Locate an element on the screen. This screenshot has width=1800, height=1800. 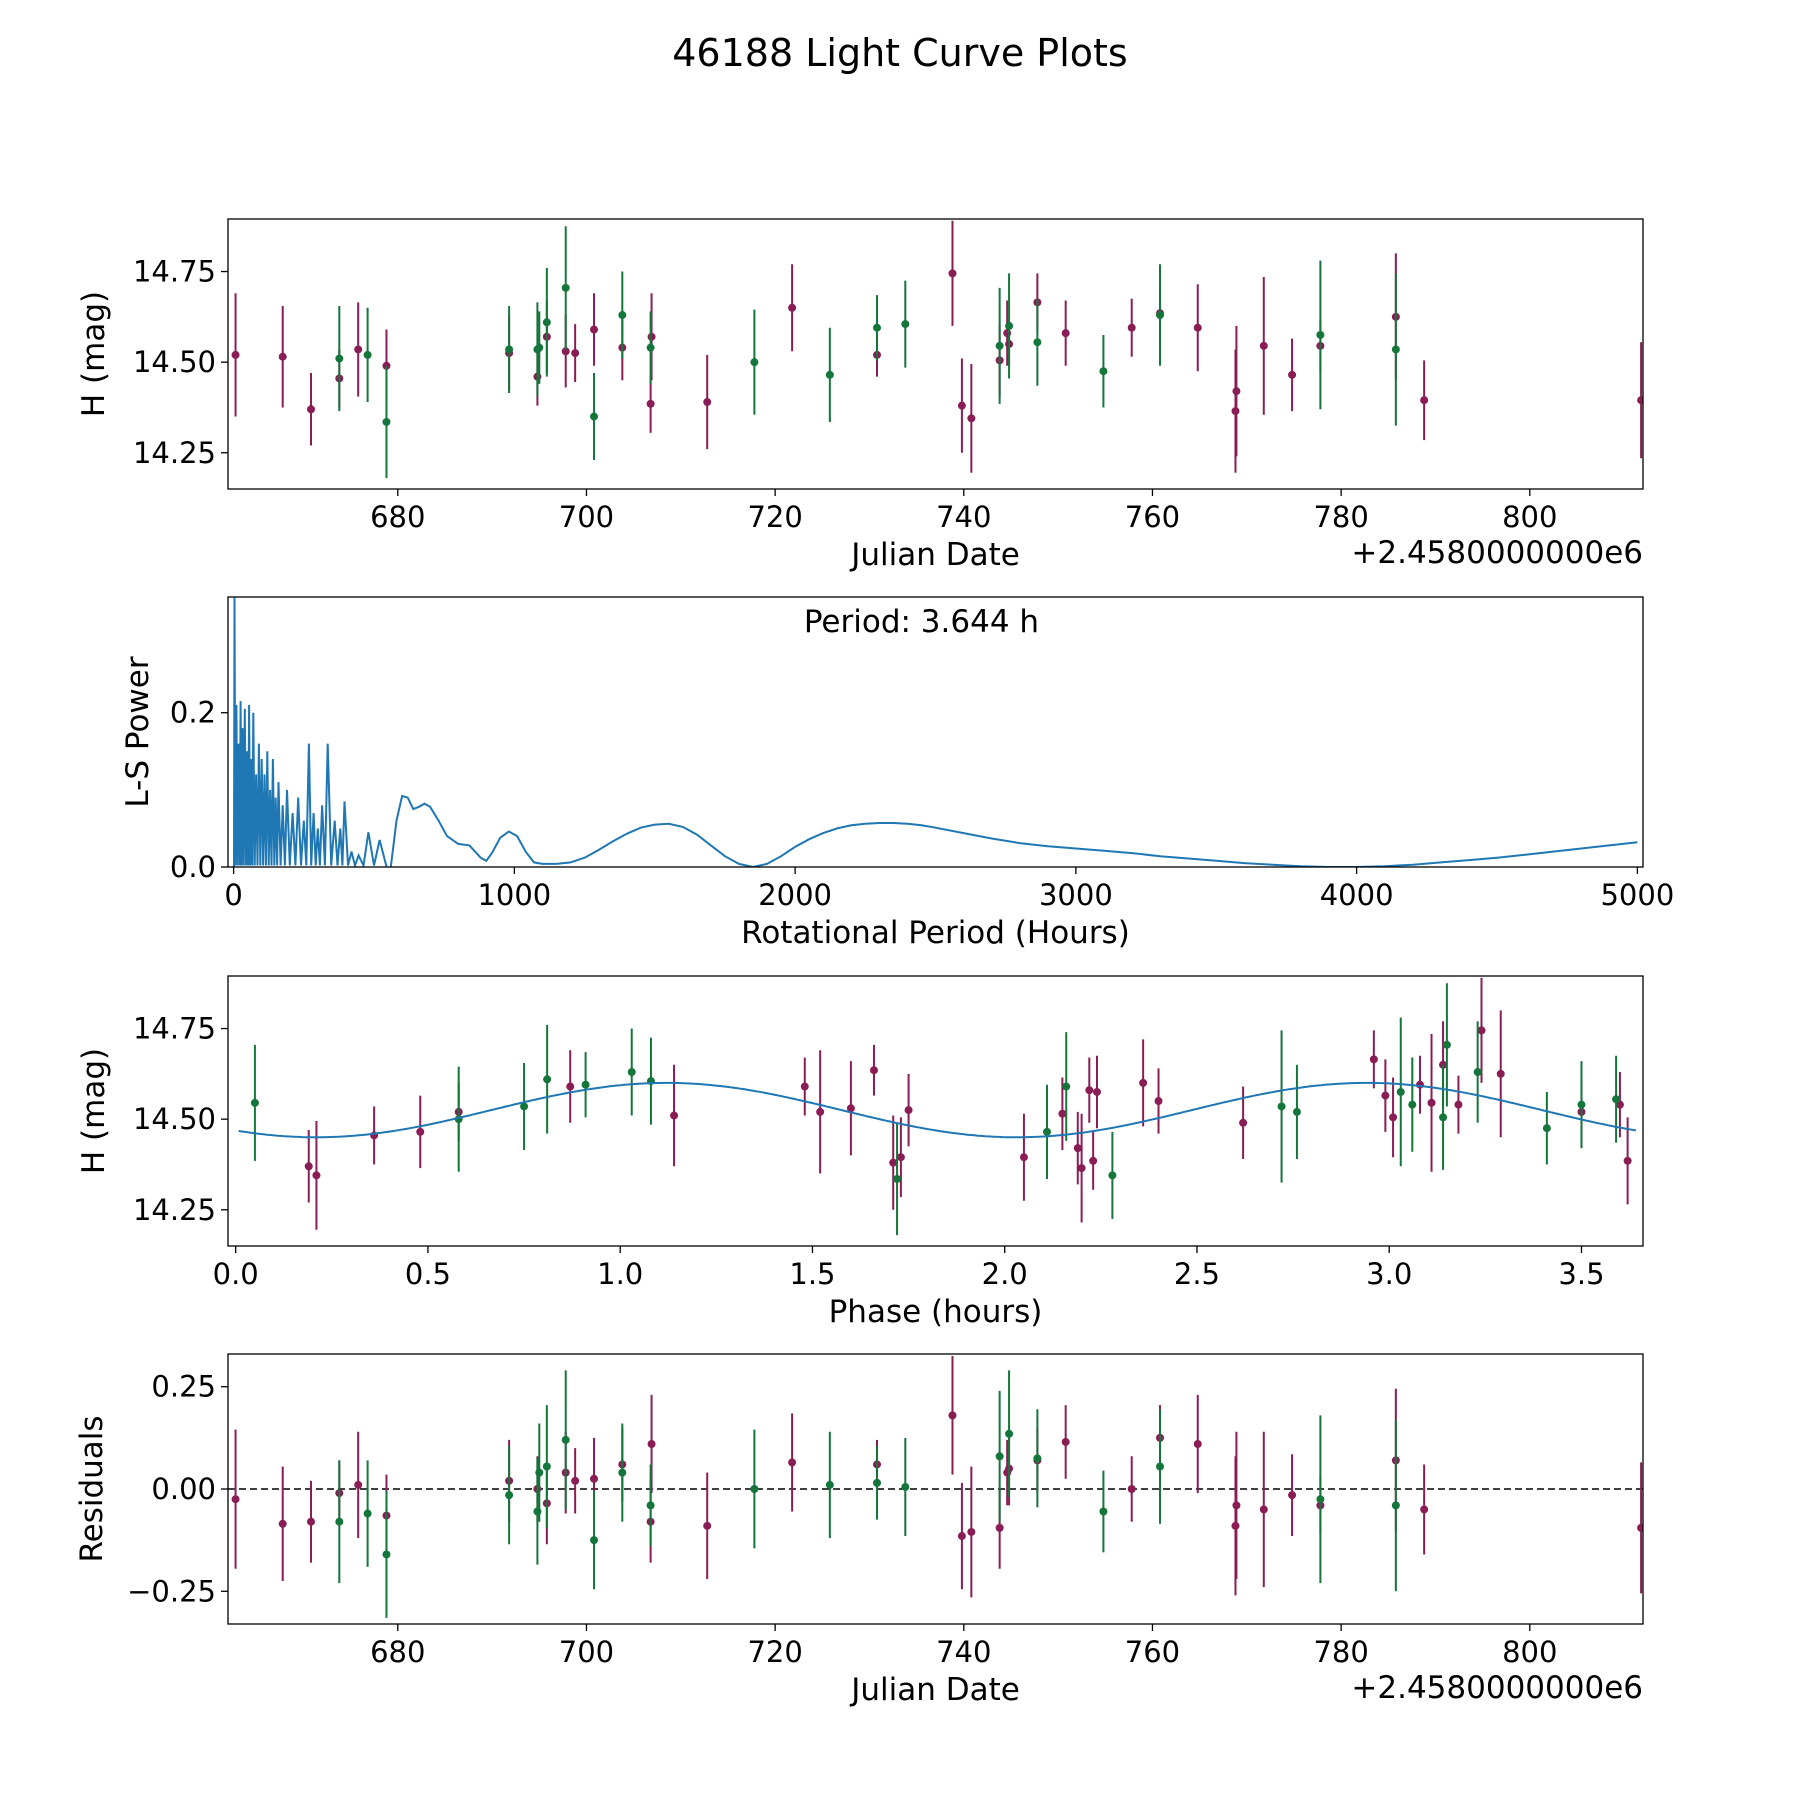
x-tick-label: 680 is located at coordinates (397, 1652).